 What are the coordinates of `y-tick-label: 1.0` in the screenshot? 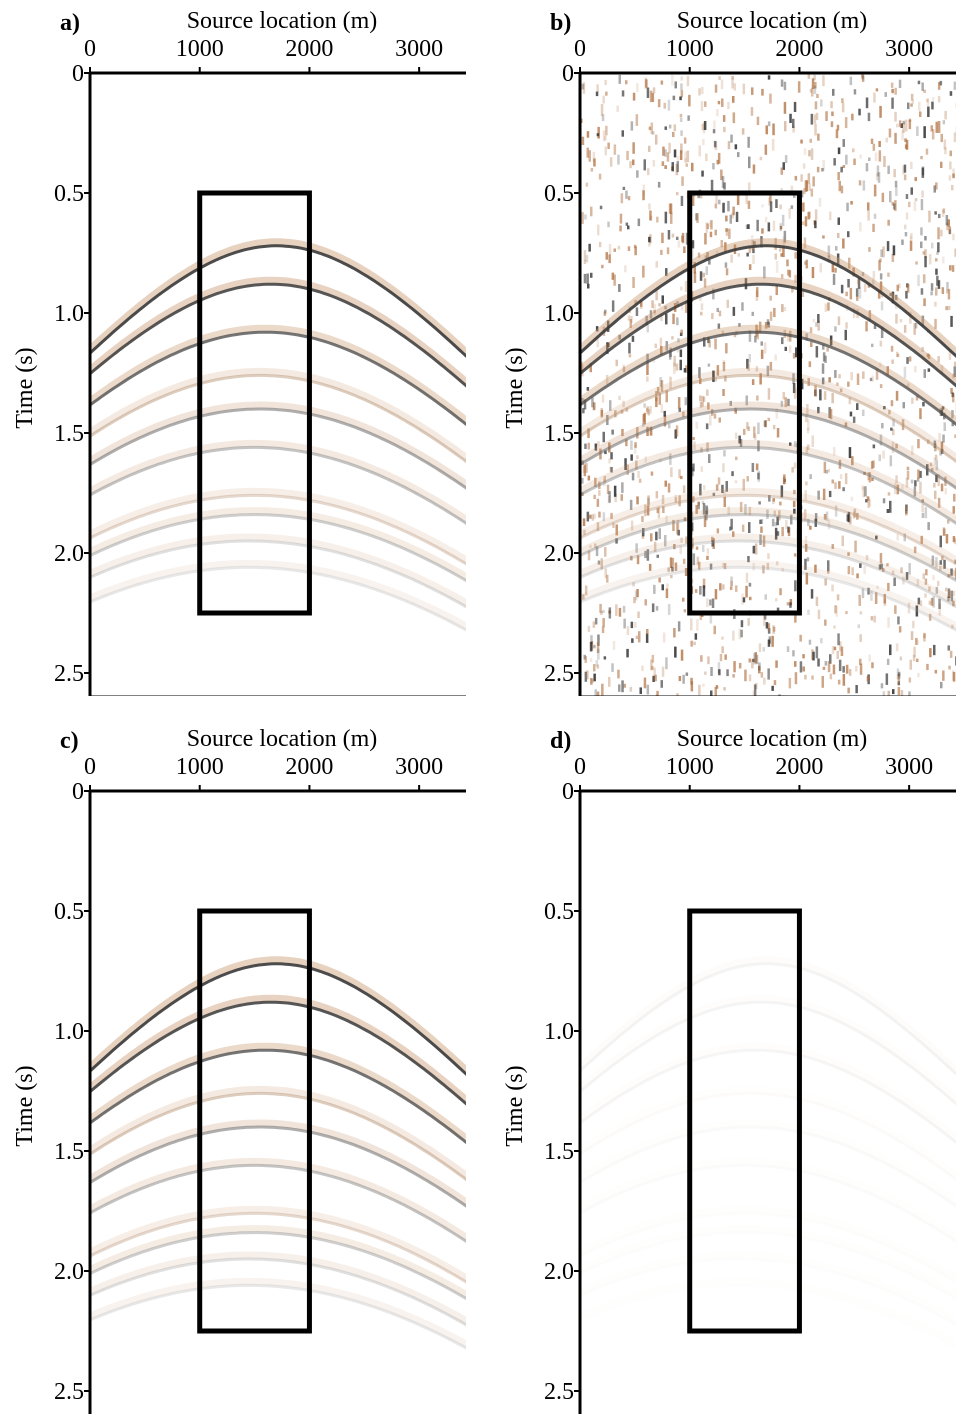 It's located at (69, 314).